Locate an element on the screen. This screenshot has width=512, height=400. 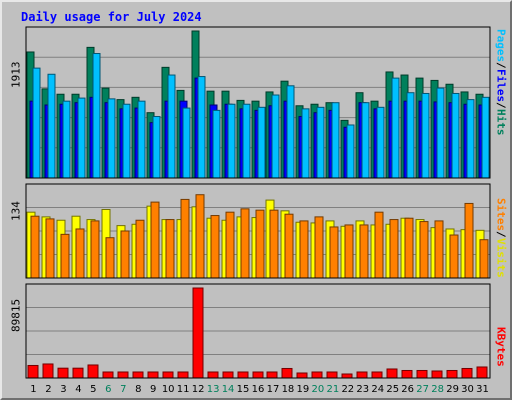
x-tick-label: 5 is located at coordinates (93, 389).